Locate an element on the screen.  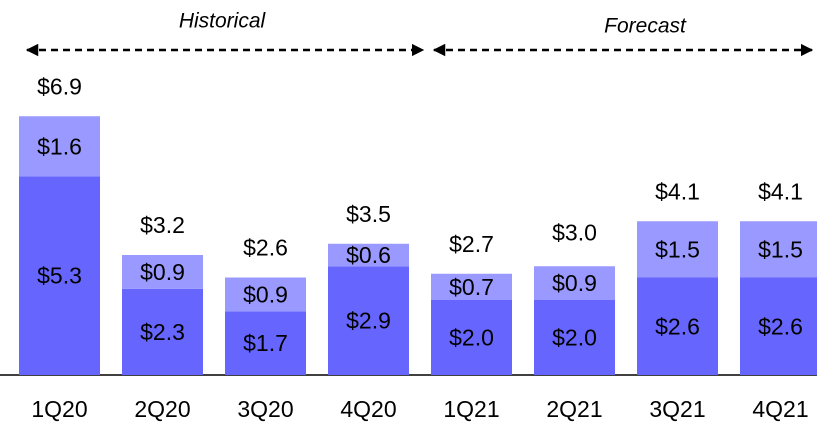
value-label: $1.6 is located at coordinates (59, 146).